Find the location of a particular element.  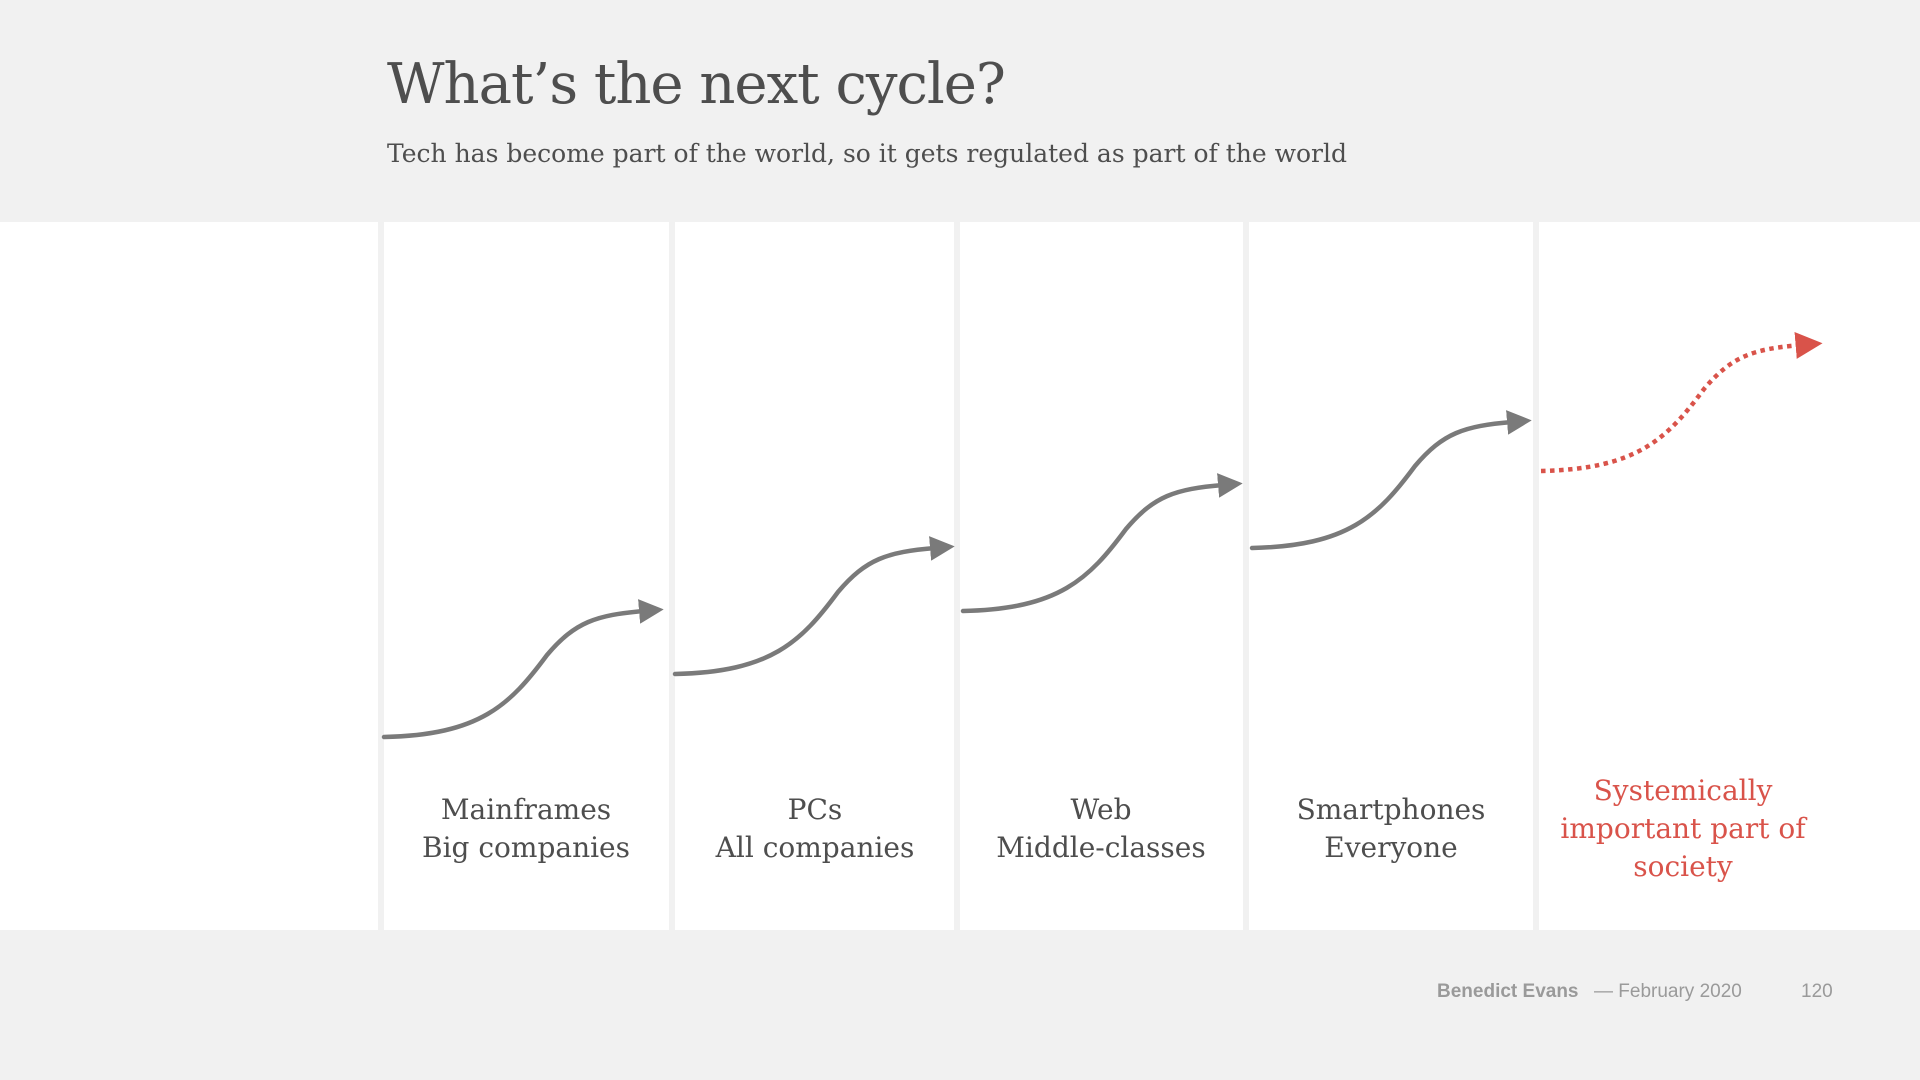

s-curve-smartphones is located at coordinates (1390, 480).